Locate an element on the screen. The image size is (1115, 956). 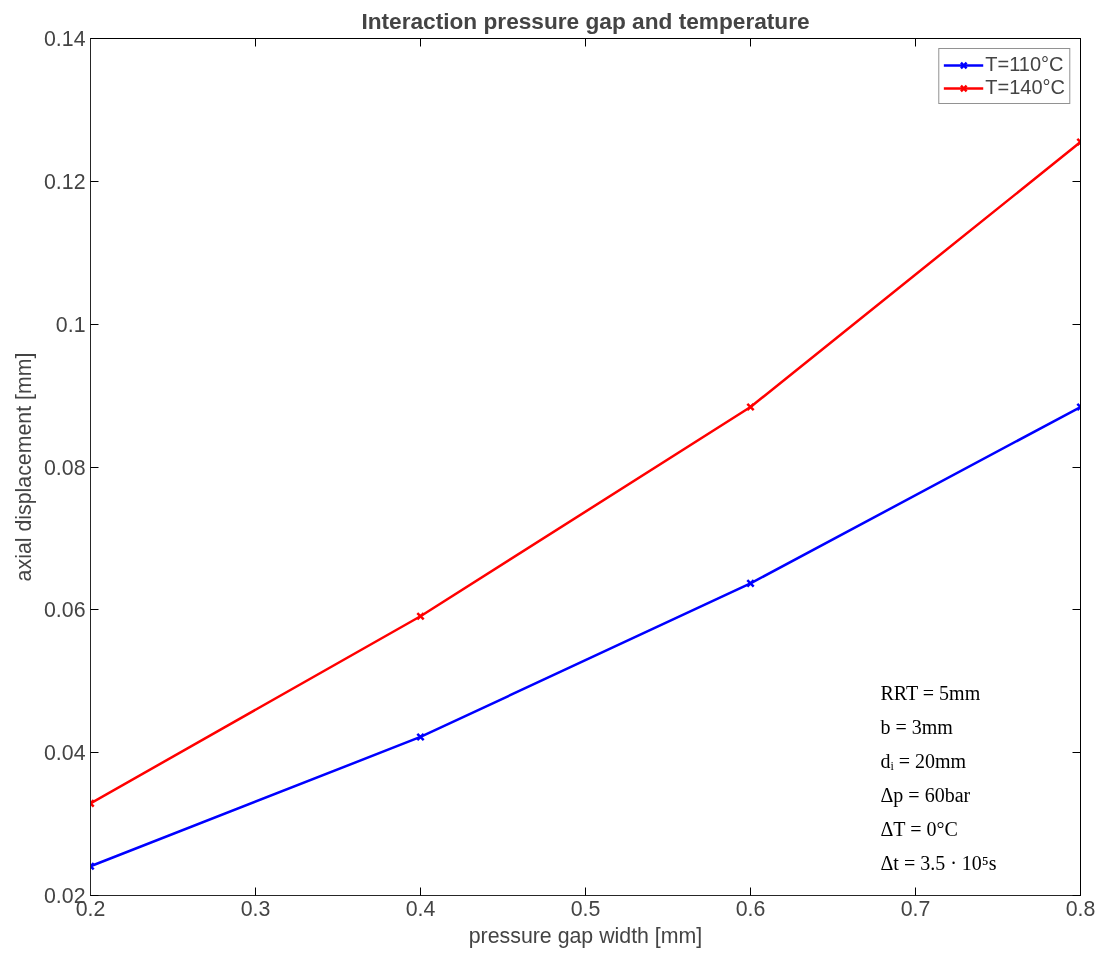
legend-label: T=140°C is located at coordinates (1025, 87).